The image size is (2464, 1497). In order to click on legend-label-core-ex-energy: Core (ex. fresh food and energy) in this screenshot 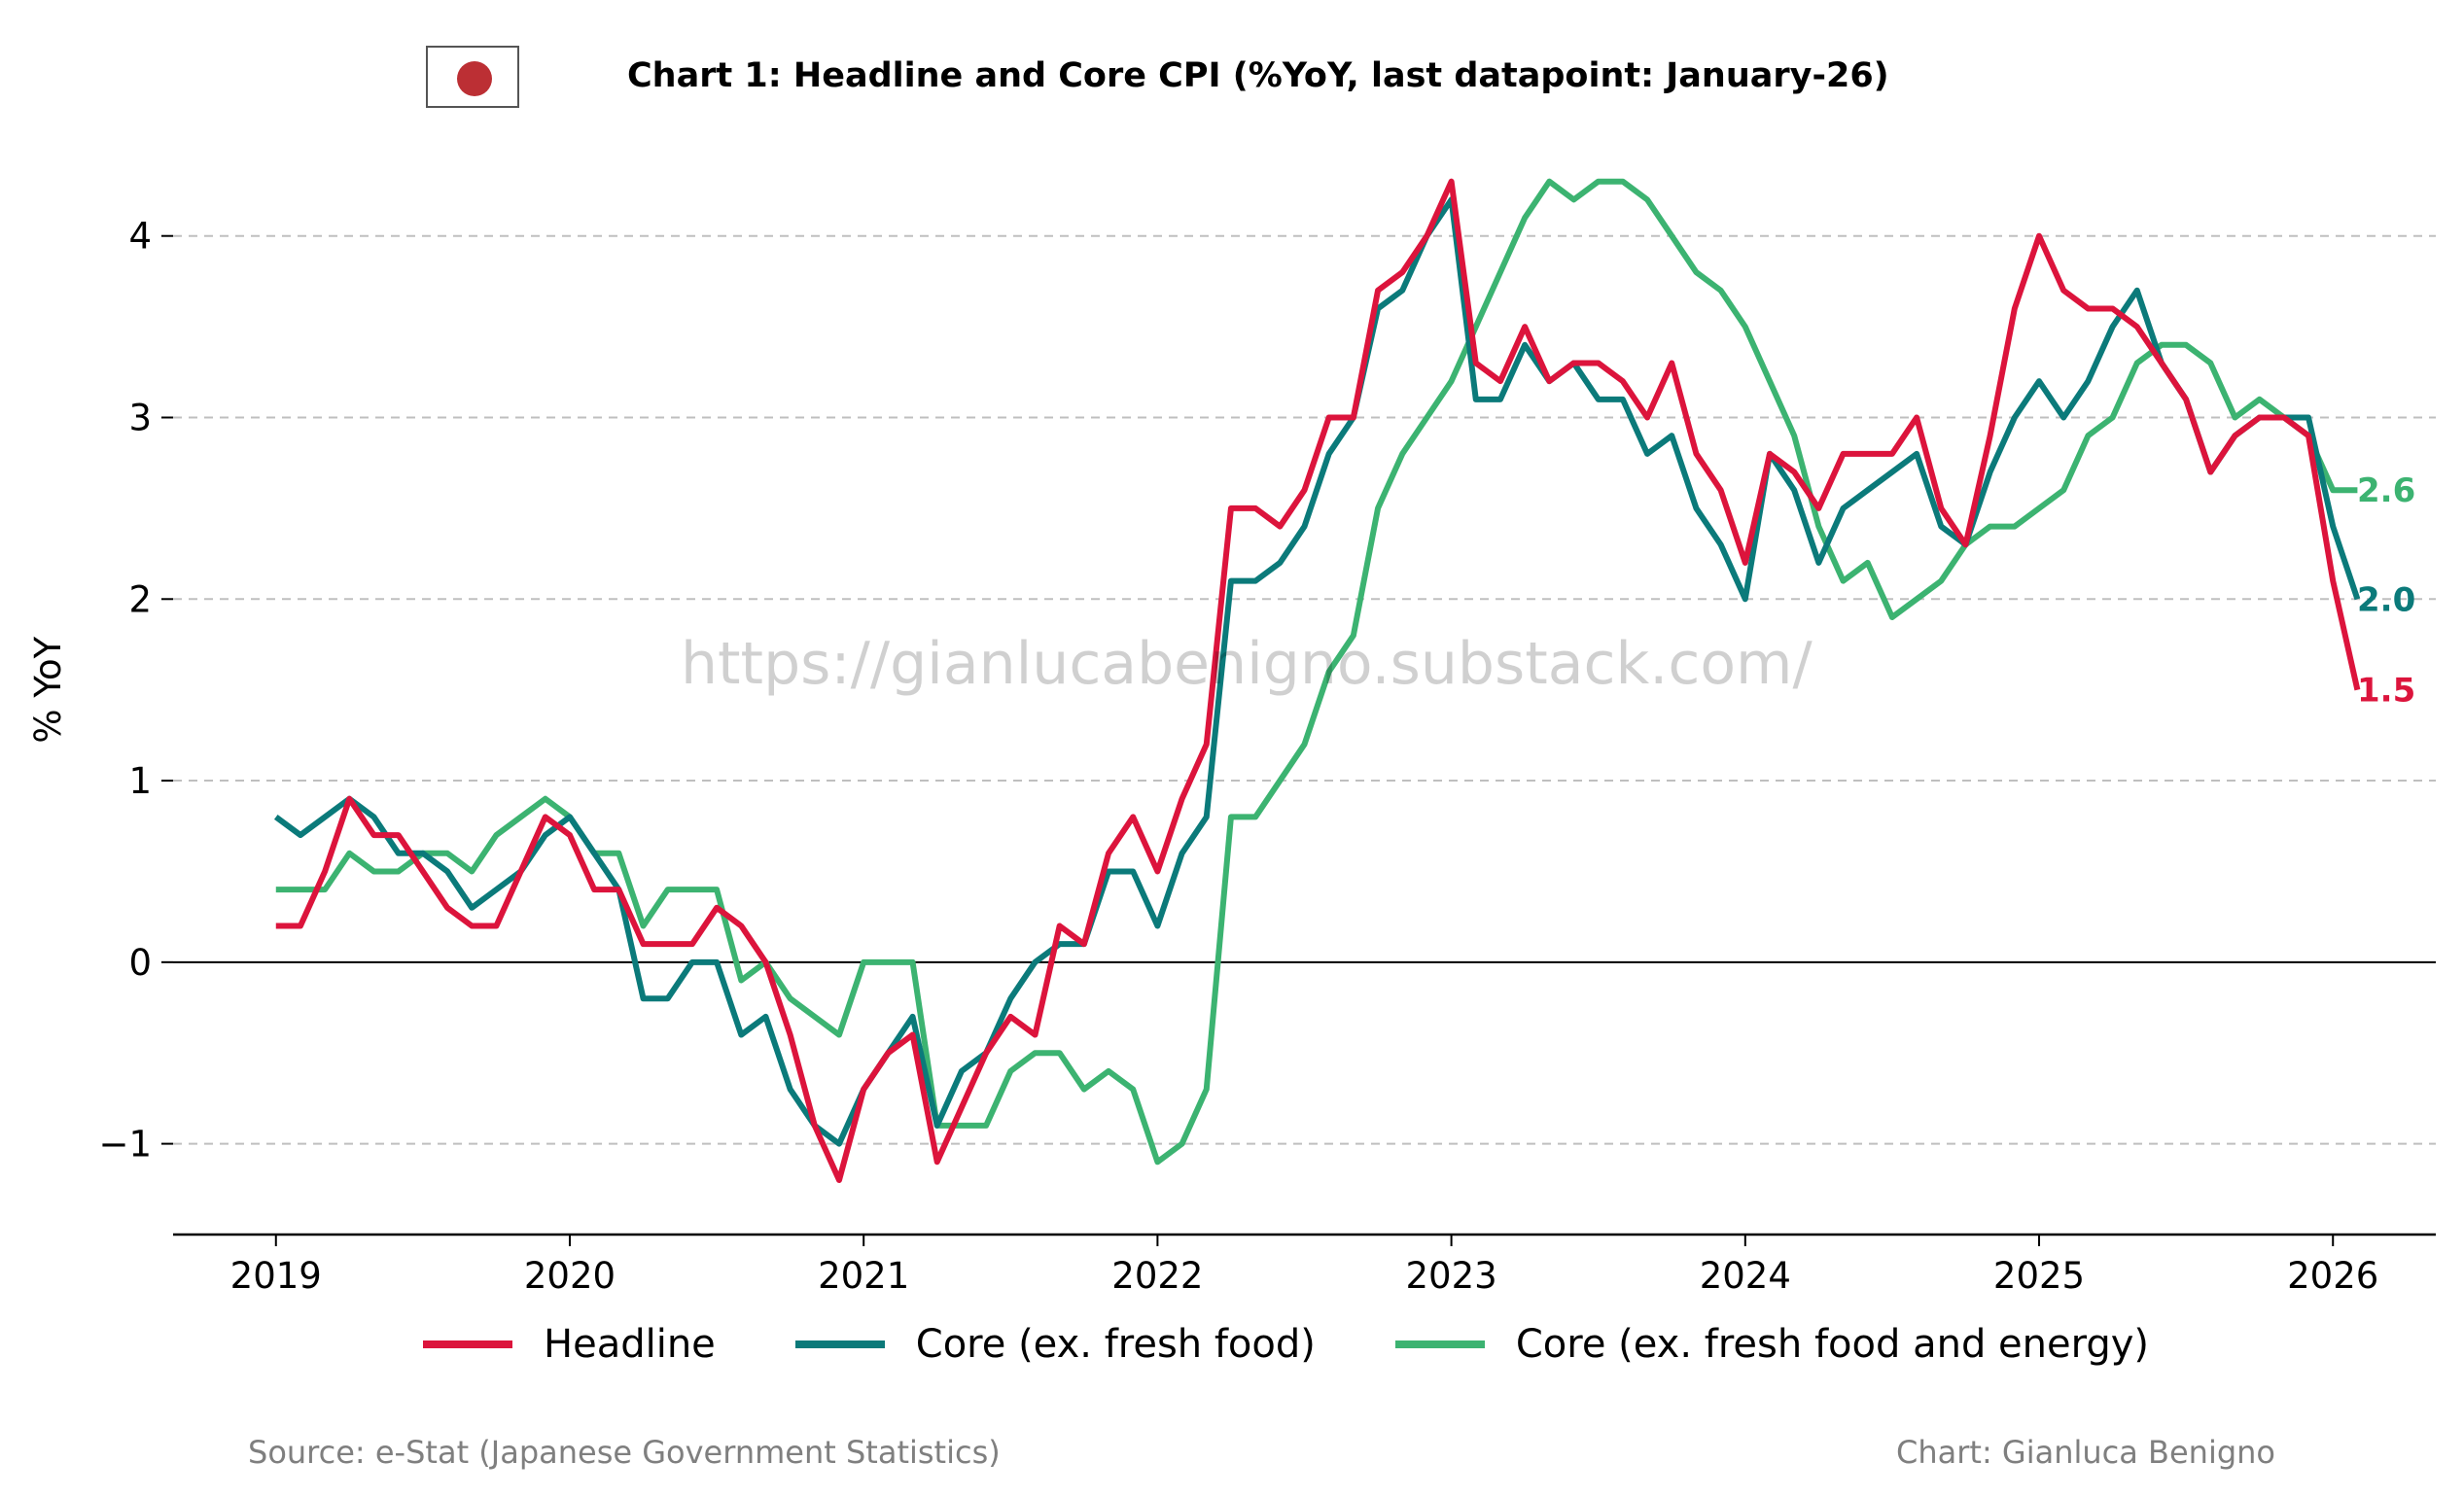, I will do `click(1832, 1344)`.